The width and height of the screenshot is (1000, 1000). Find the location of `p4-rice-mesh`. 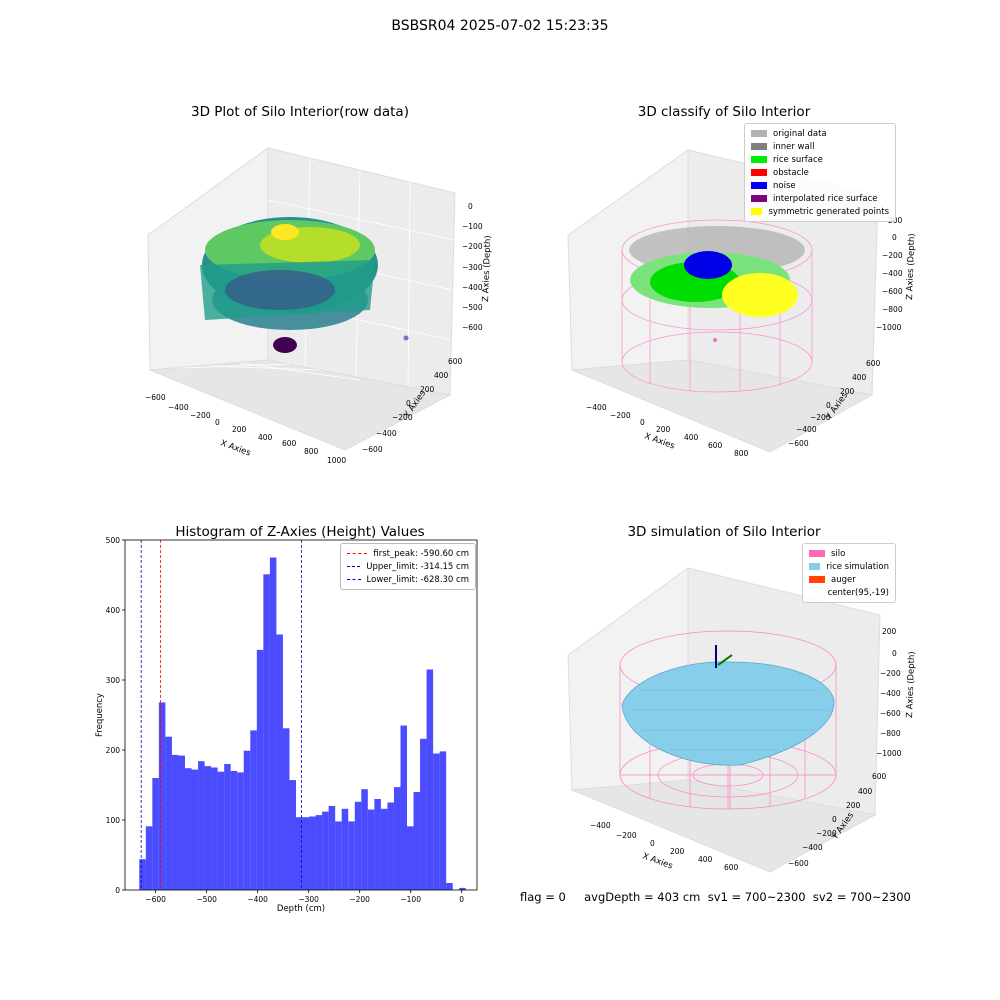

p4-rice-mesh is located at coordinates (730, 720).